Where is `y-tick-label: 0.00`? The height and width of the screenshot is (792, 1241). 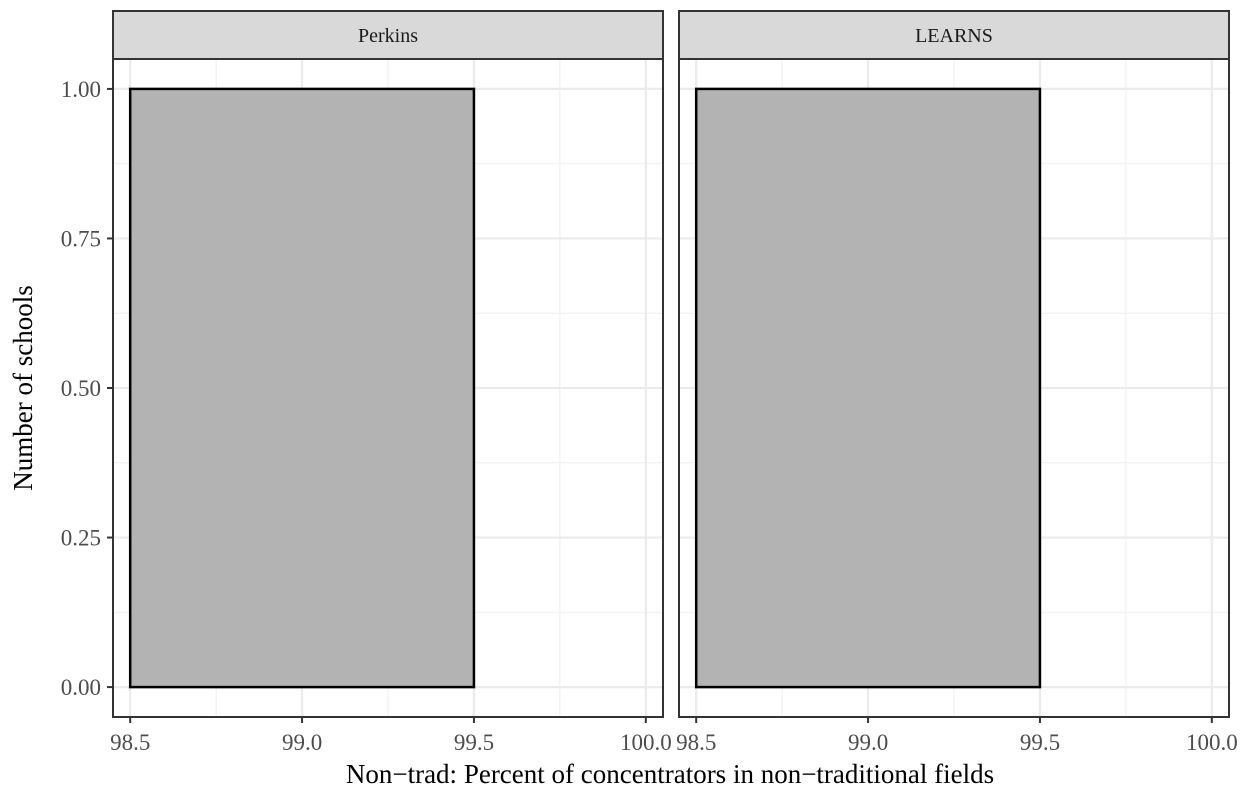 y-tick-label: 0.00 is located at coordinates (81, 687).